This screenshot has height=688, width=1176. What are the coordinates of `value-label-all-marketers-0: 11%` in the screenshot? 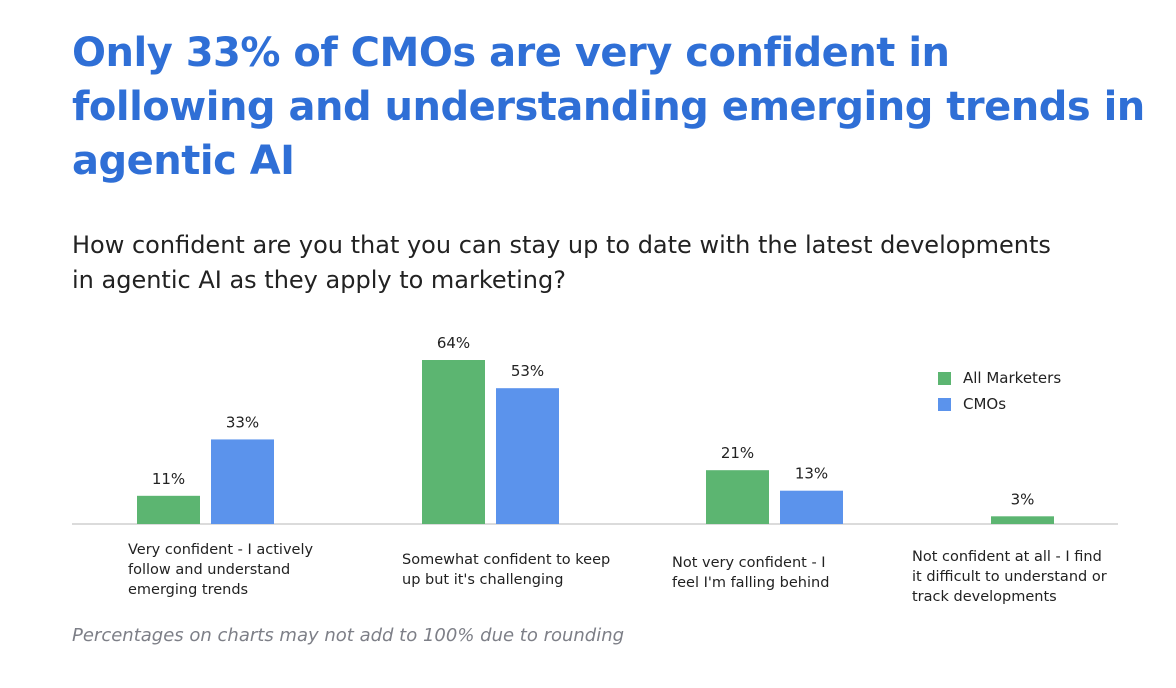 It's located at (168, 479).